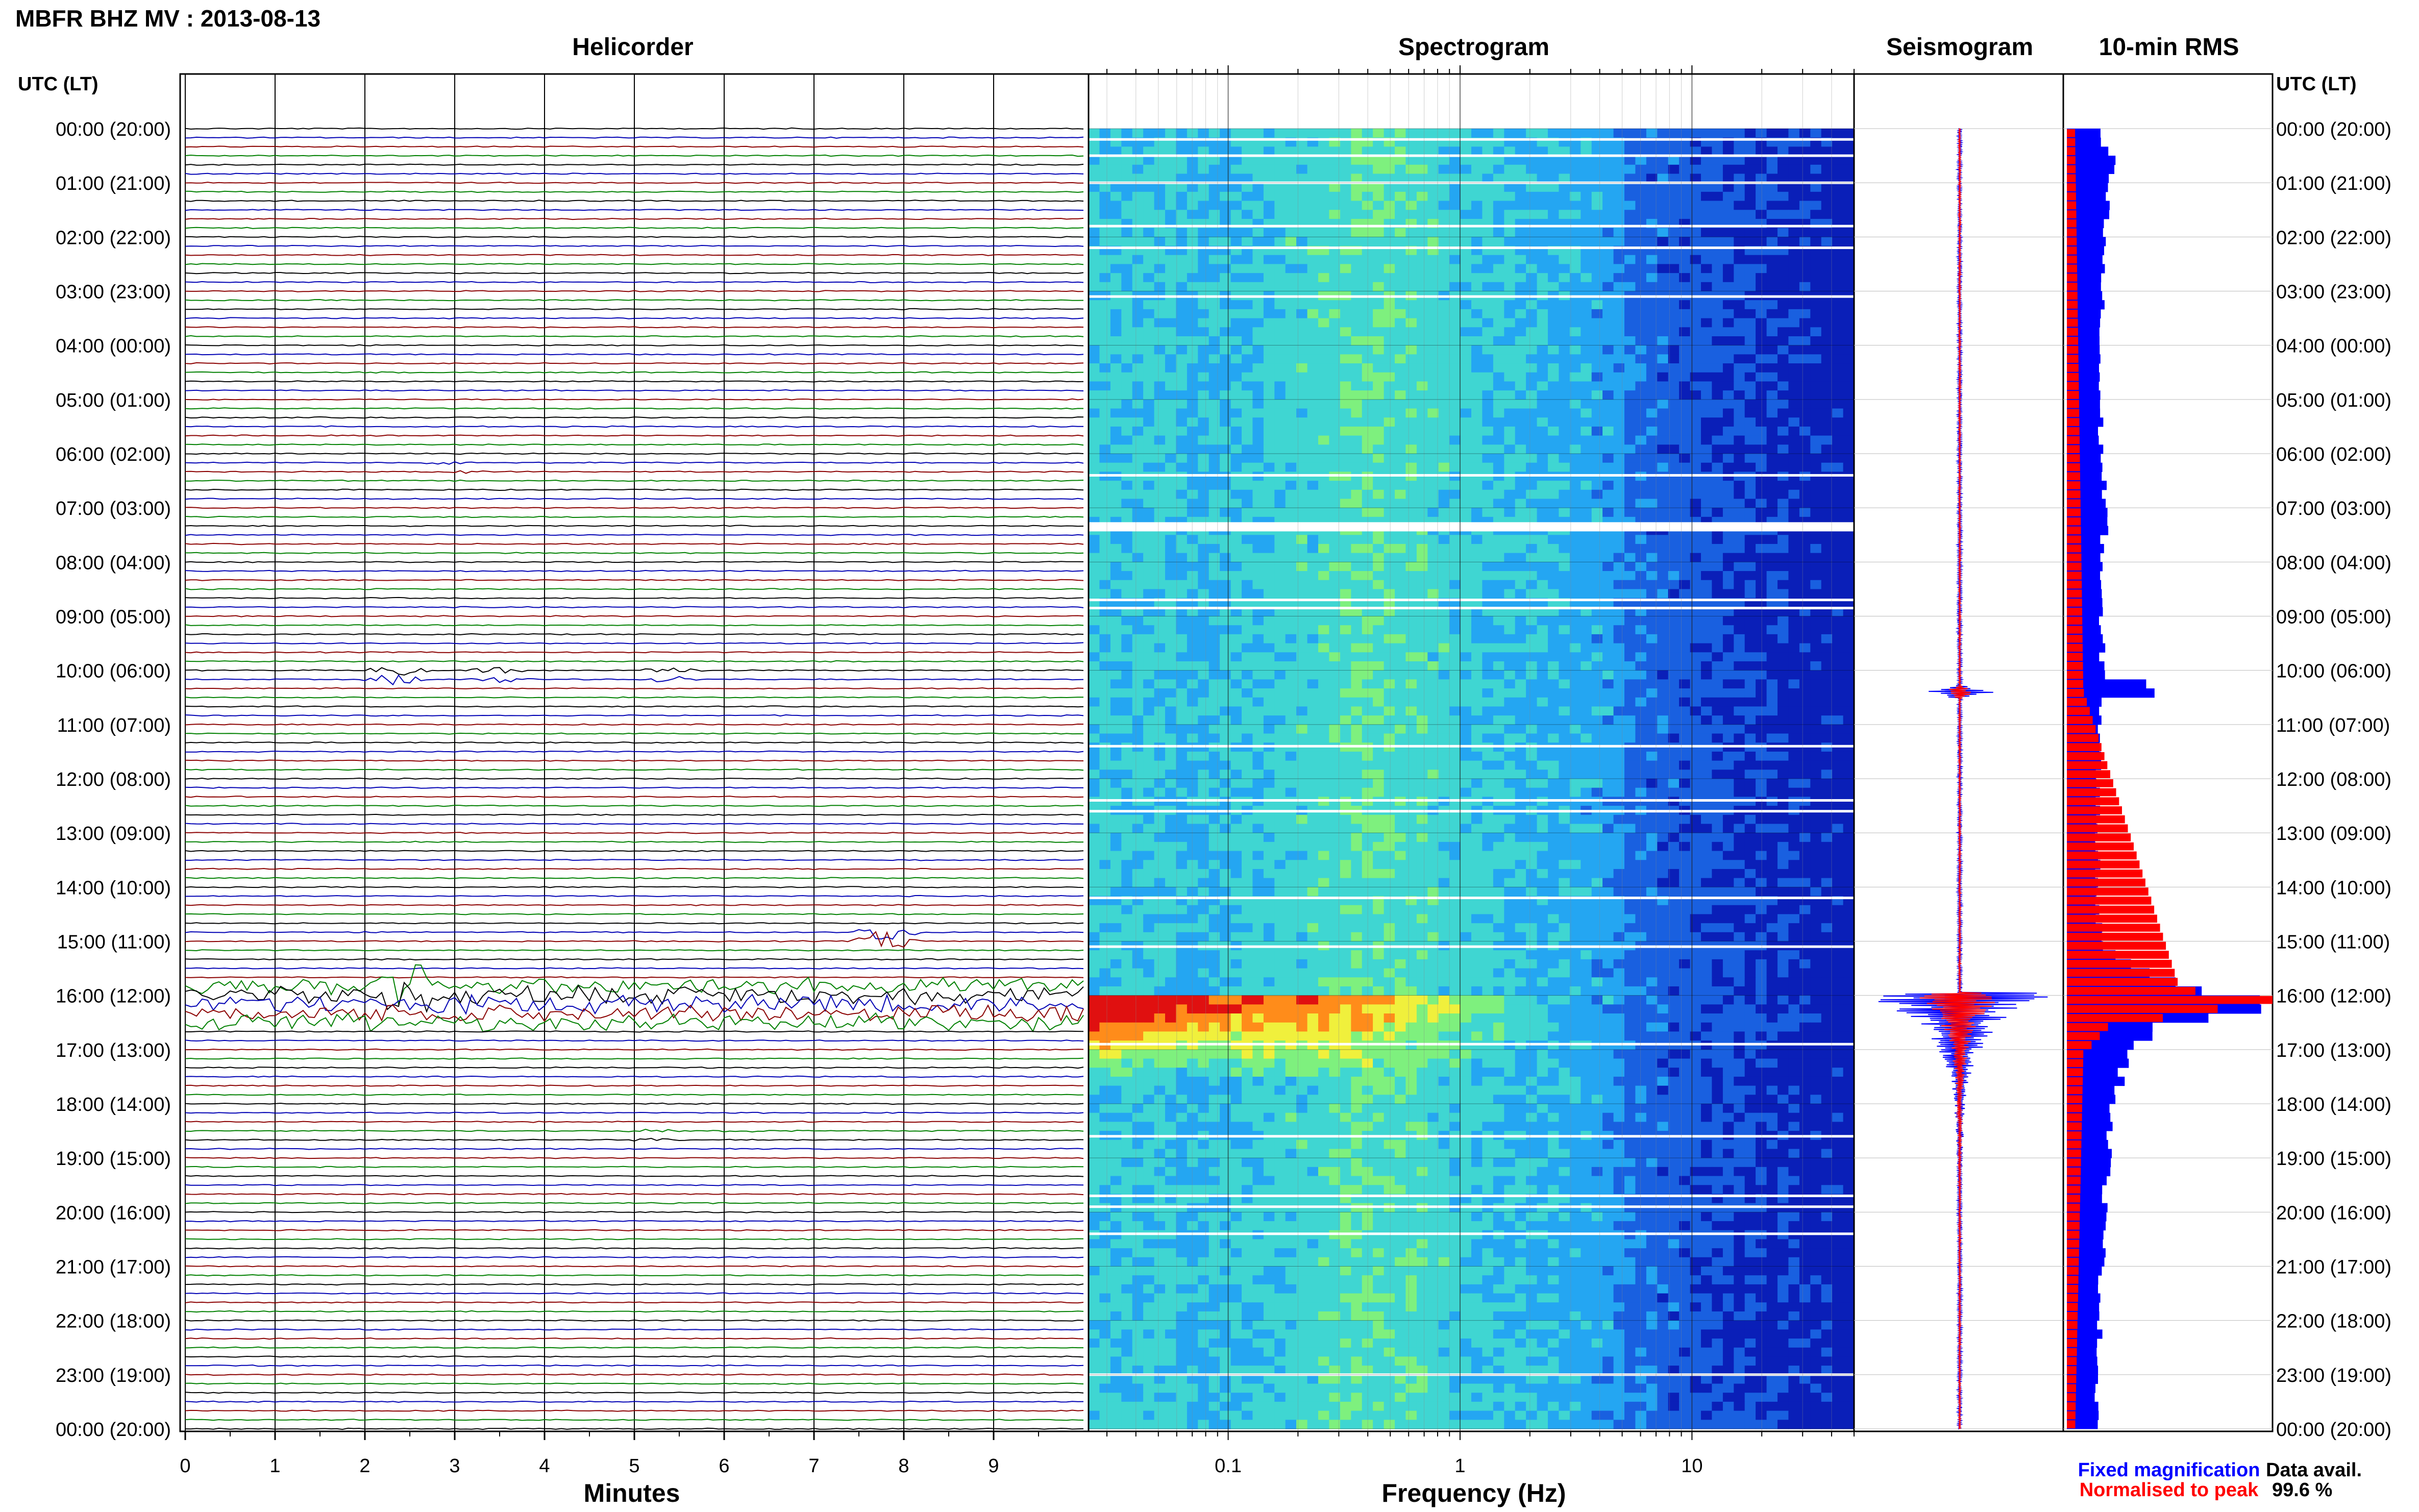 This screenshot has width=2419, height=1512. What do you see at coordinates (544, 1466) in the screenshot?
I see `helicorder-x-tick-label: 4` at bounding box center [544, 1466].